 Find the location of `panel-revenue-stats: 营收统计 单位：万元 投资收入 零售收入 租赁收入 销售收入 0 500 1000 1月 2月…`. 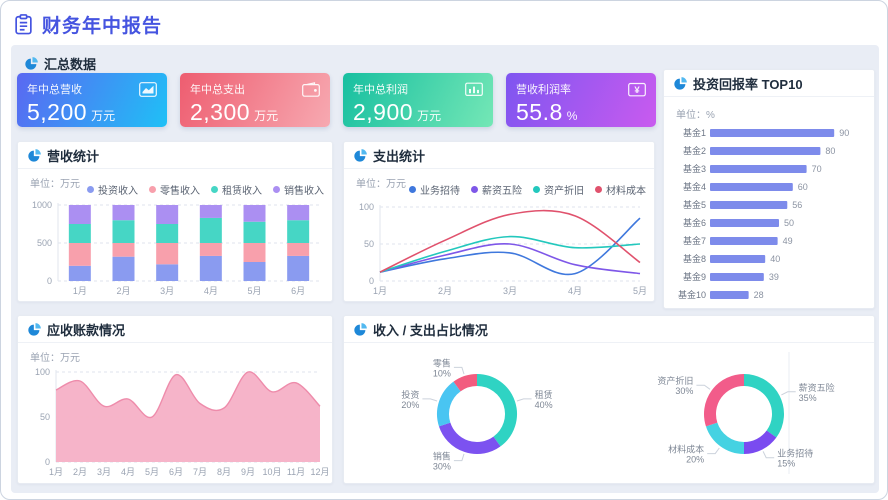

panel-revenue-stats: 营收统计 单位：万元 投资收入 零售收入 租赁收入 销售收入 0 500 1000 1月 2月… is located at coordinates (175, 221).